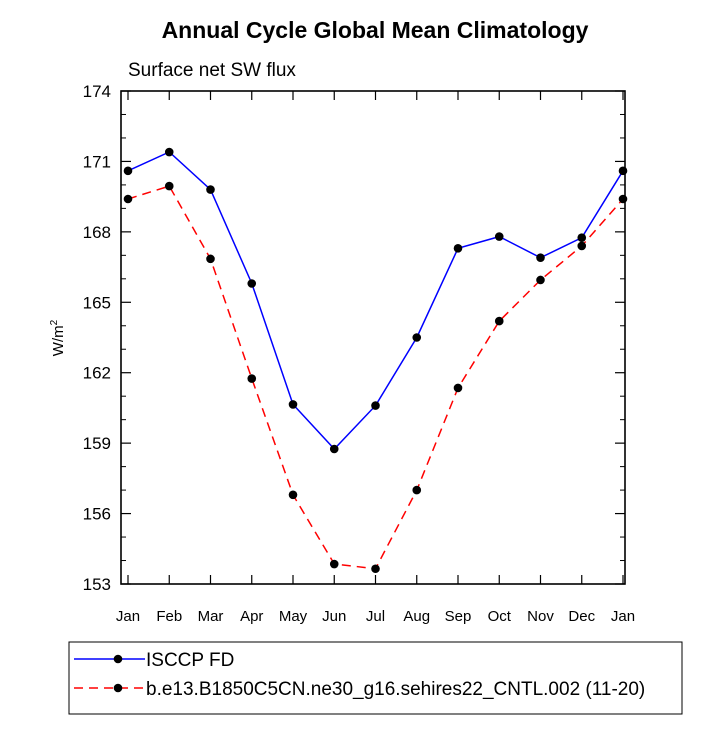  What do you see at coordinates (293, 616) in the screenshot?
I see `x-tick-label: May` at bounding box center [293, 616].